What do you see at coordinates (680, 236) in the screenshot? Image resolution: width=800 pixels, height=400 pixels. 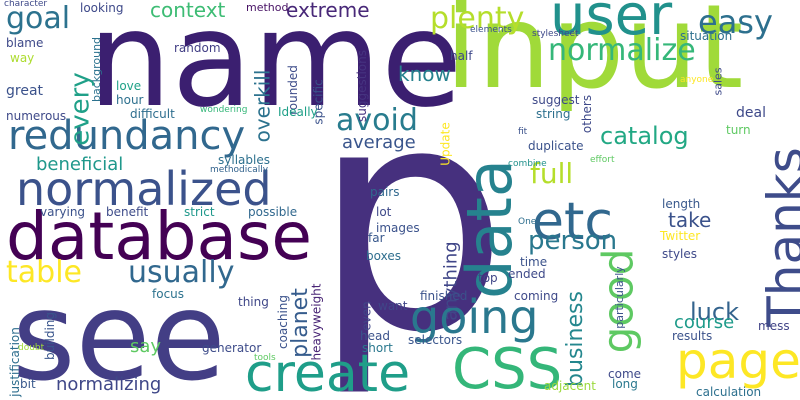 I see `word: Twitter` at bounding box center [680, 236].